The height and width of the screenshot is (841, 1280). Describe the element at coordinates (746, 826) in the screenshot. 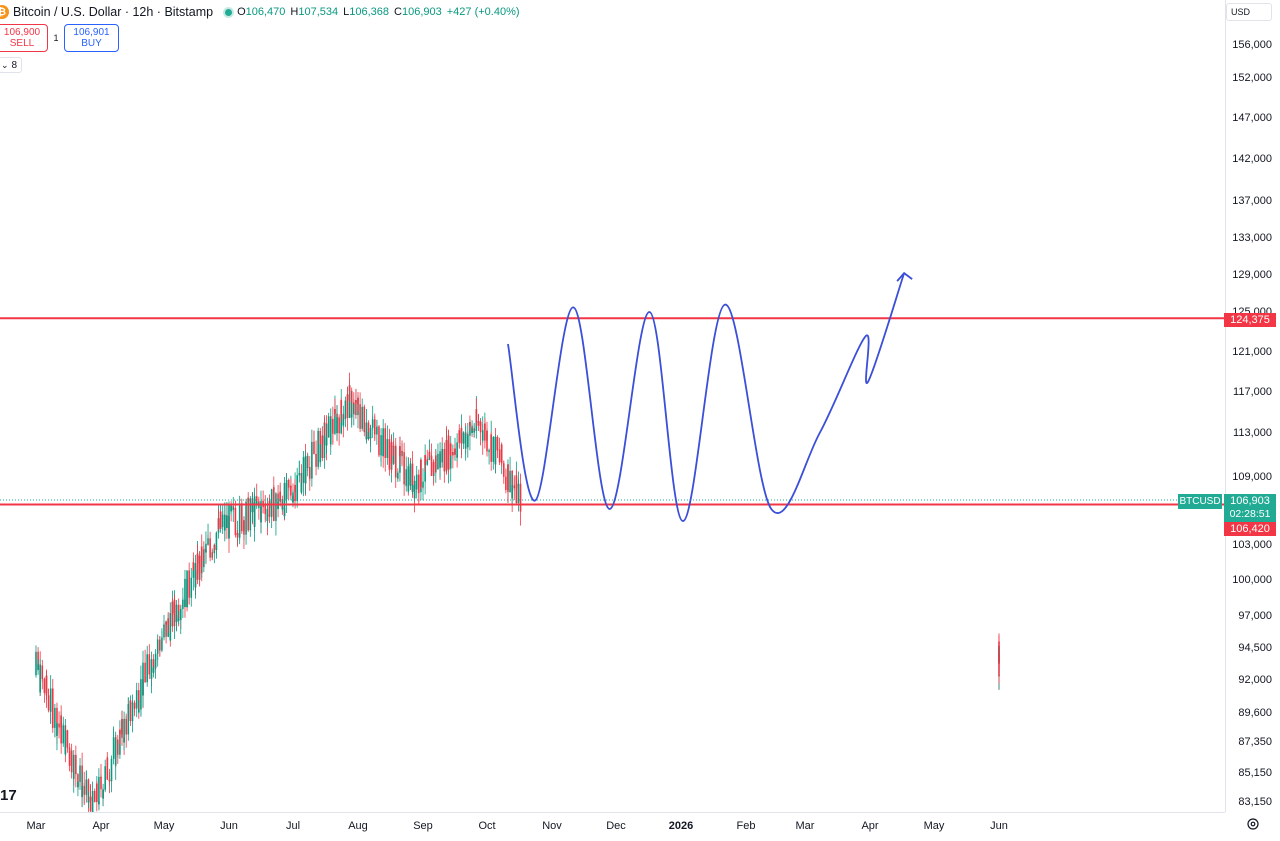

I see `time-tick-label: Feb` at that location.